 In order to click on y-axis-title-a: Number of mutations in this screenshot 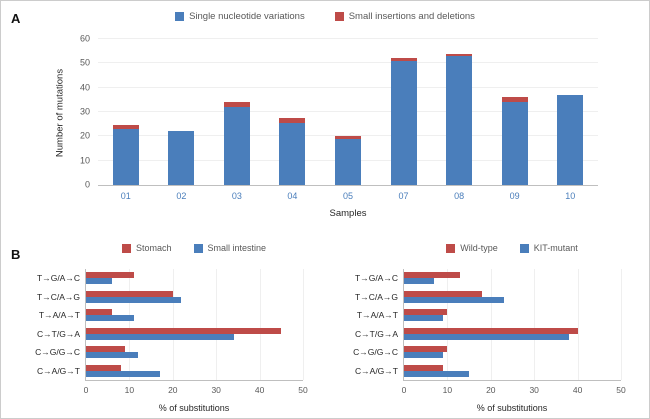, I will do `click(60, 112)`.